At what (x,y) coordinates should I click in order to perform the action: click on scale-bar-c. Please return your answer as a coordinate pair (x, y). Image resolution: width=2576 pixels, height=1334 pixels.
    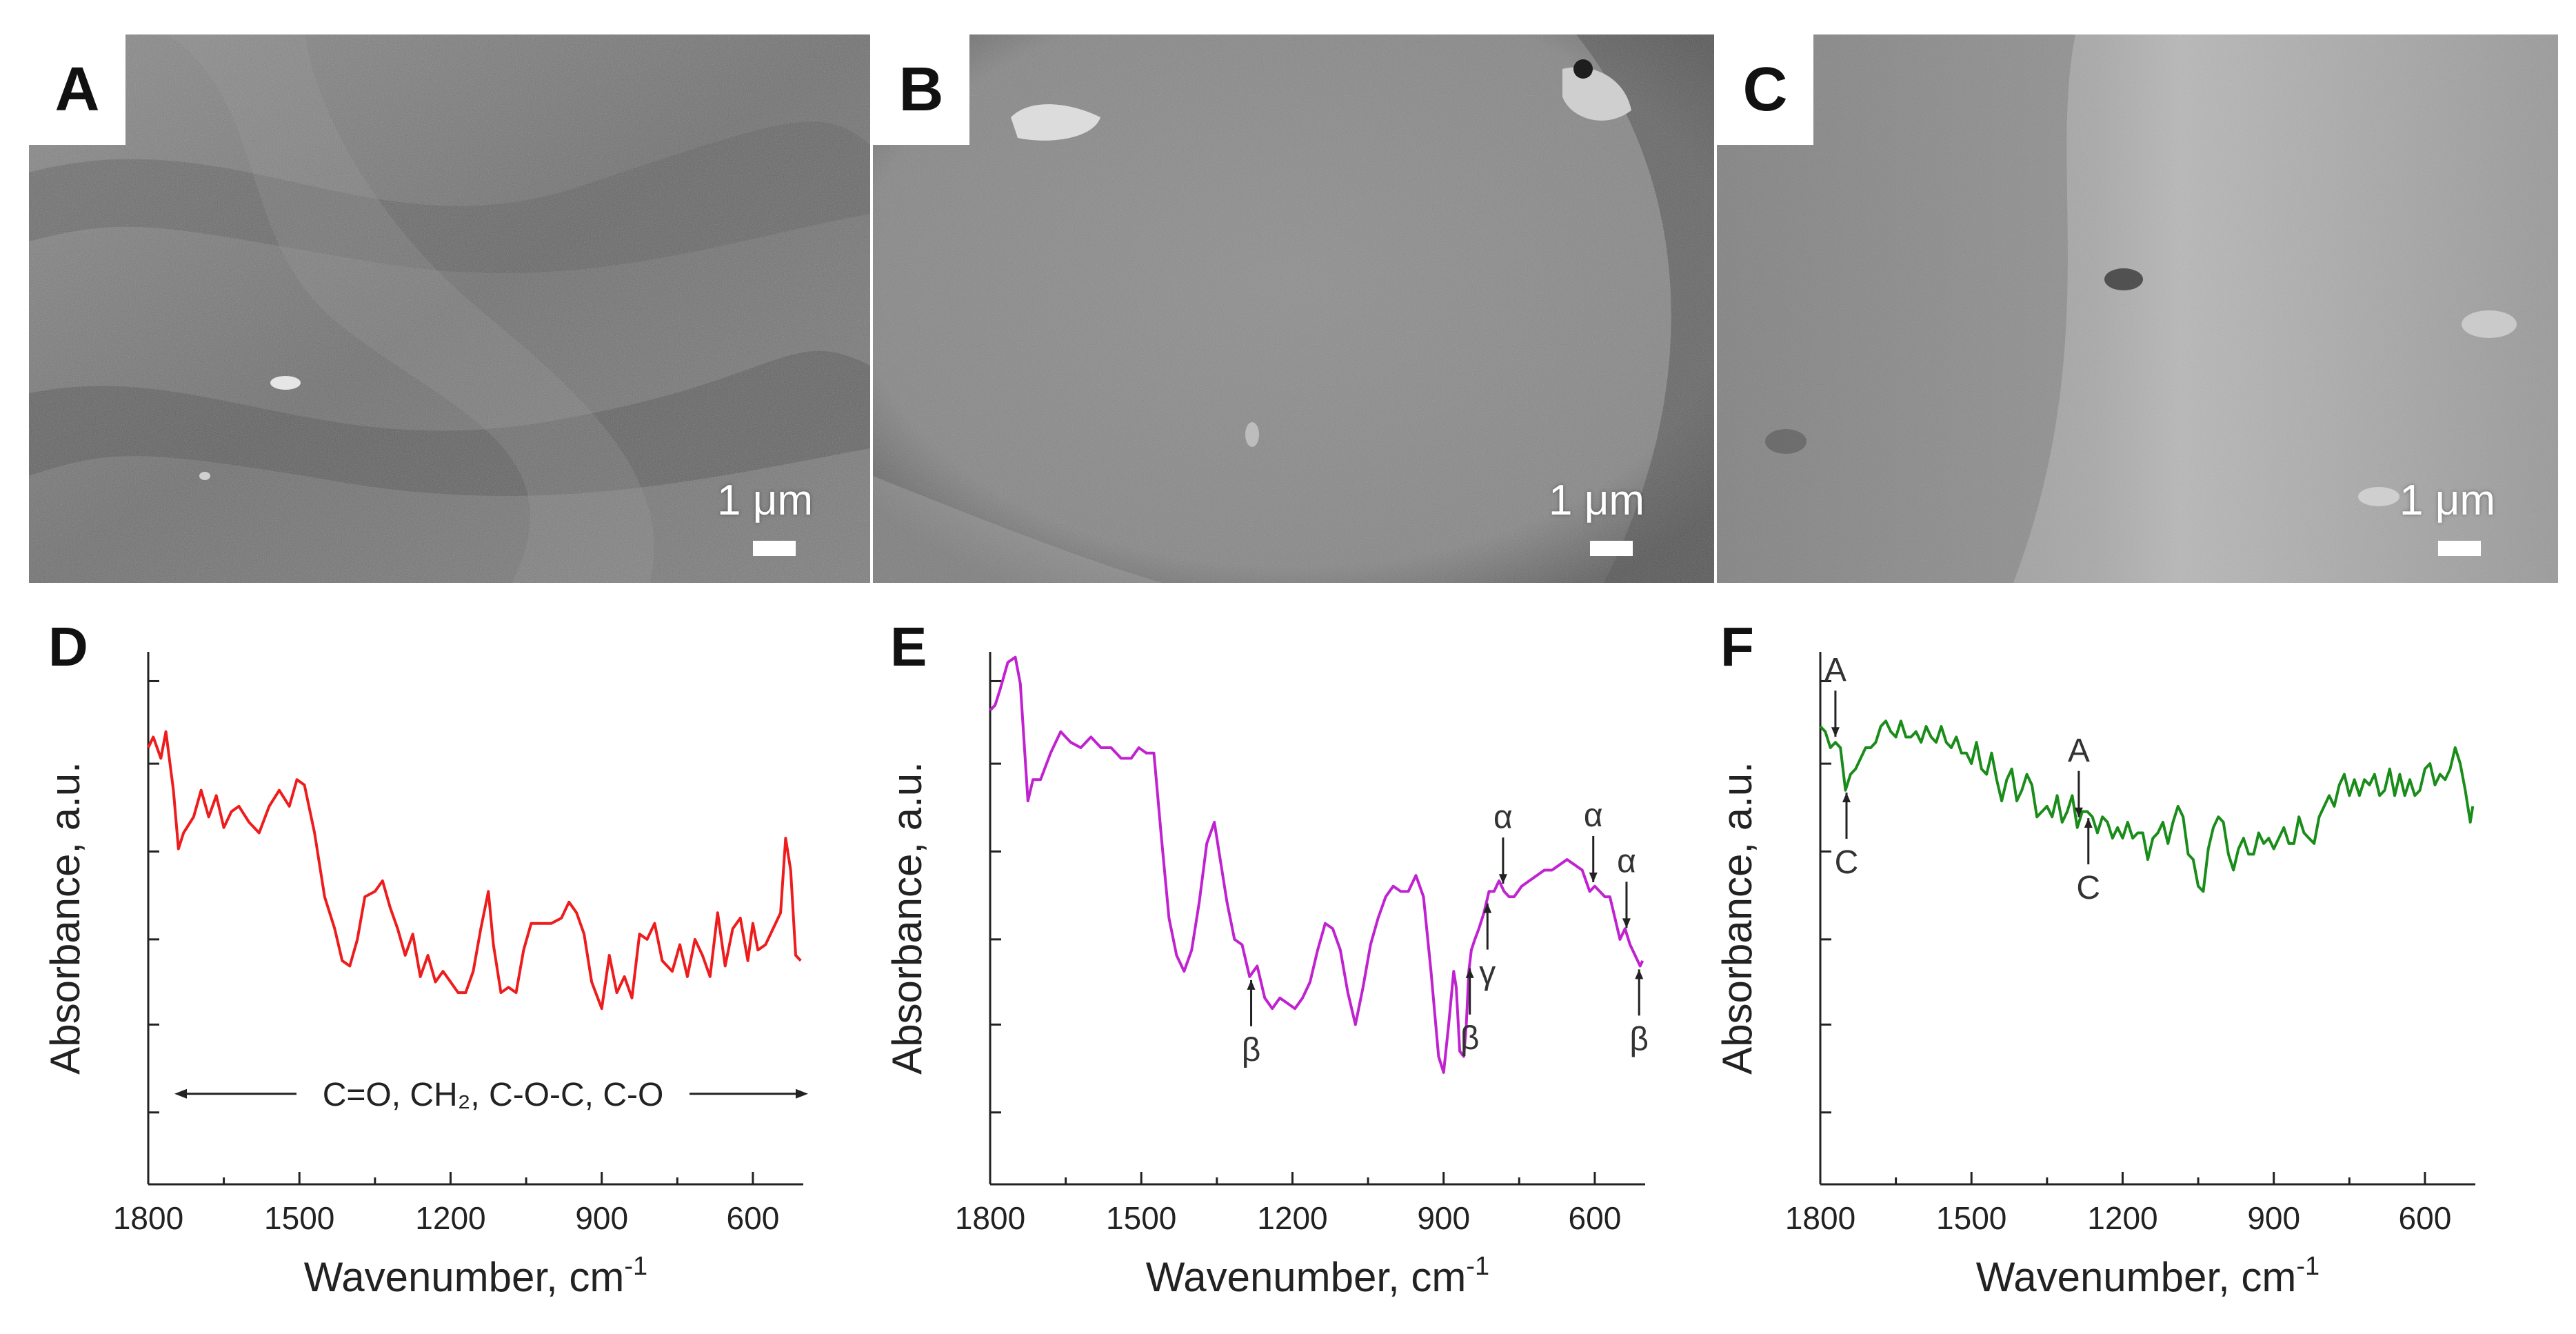
    Looking at the image, I should click on (2459, 548).